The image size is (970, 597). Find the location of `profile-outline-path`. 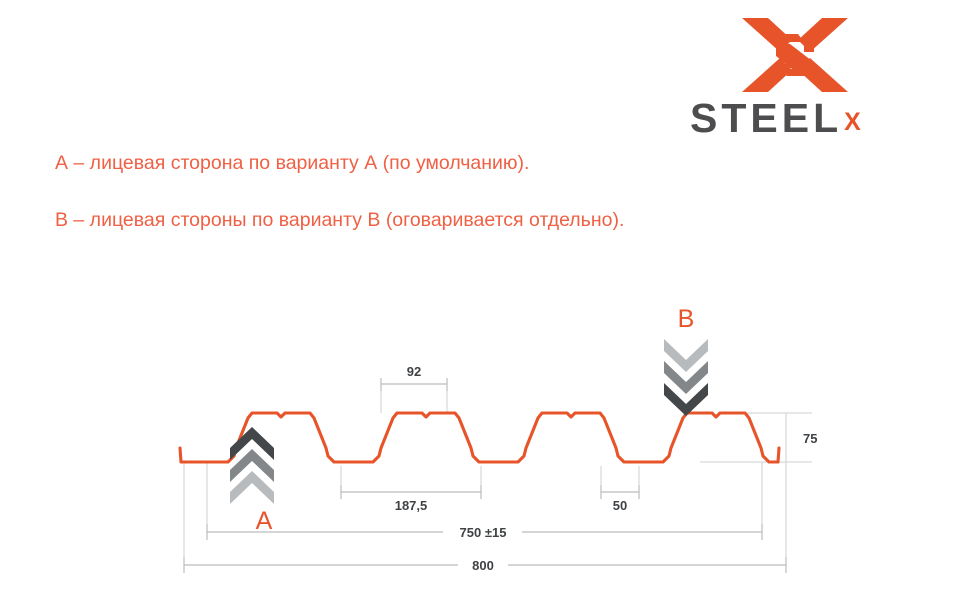

profile-outline-path is located at coordinates (479, 437).